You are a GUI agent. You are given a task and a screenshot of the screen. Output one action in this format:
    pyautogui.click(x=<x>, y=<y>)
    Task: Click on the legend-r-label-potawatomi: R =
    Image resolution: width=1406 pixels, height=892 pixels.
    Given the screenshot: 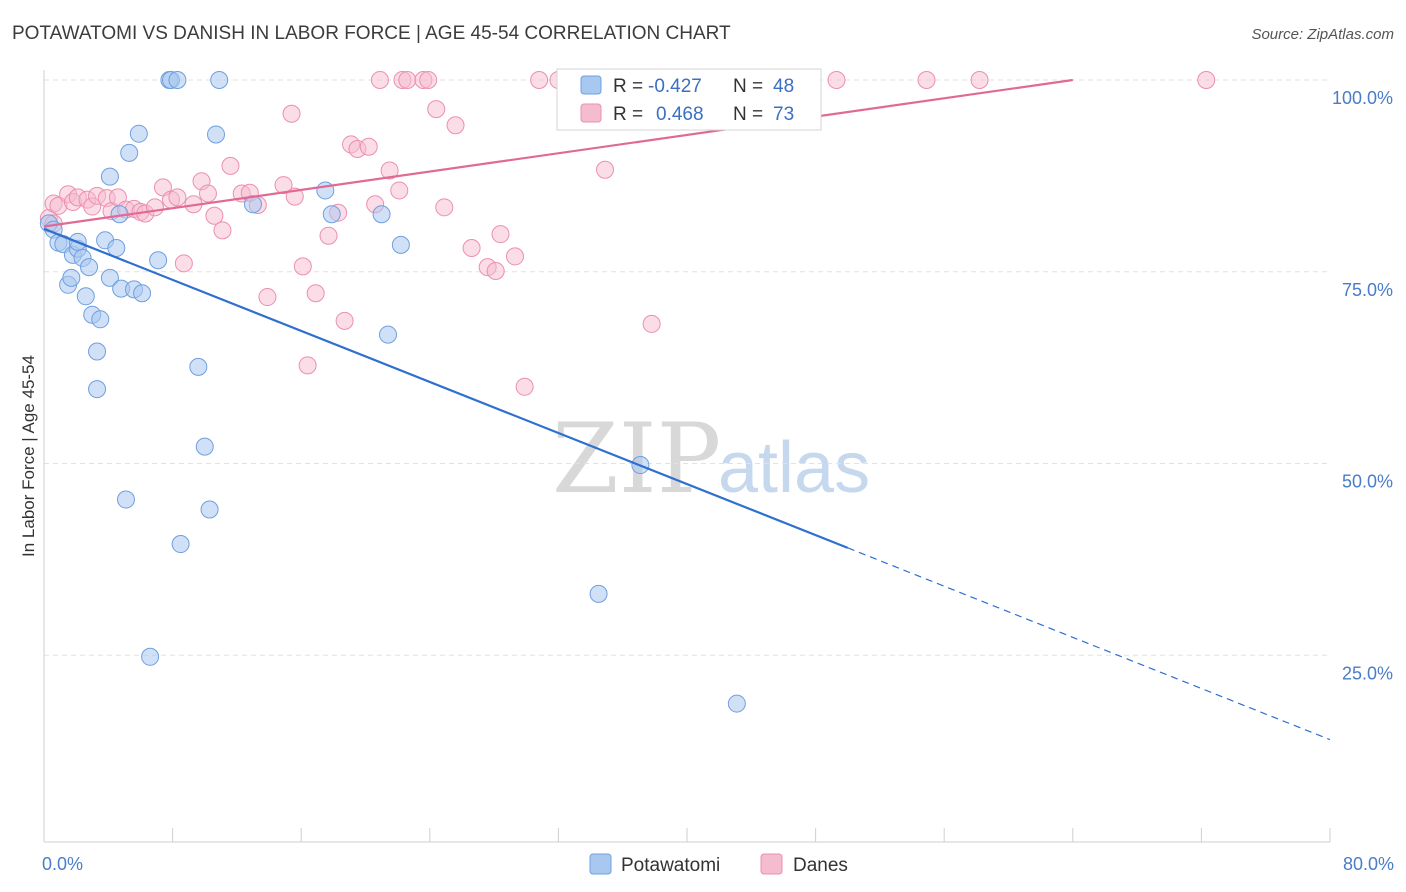 What is the action you would take?
    pyautogui.click(x=628, y=86)
    